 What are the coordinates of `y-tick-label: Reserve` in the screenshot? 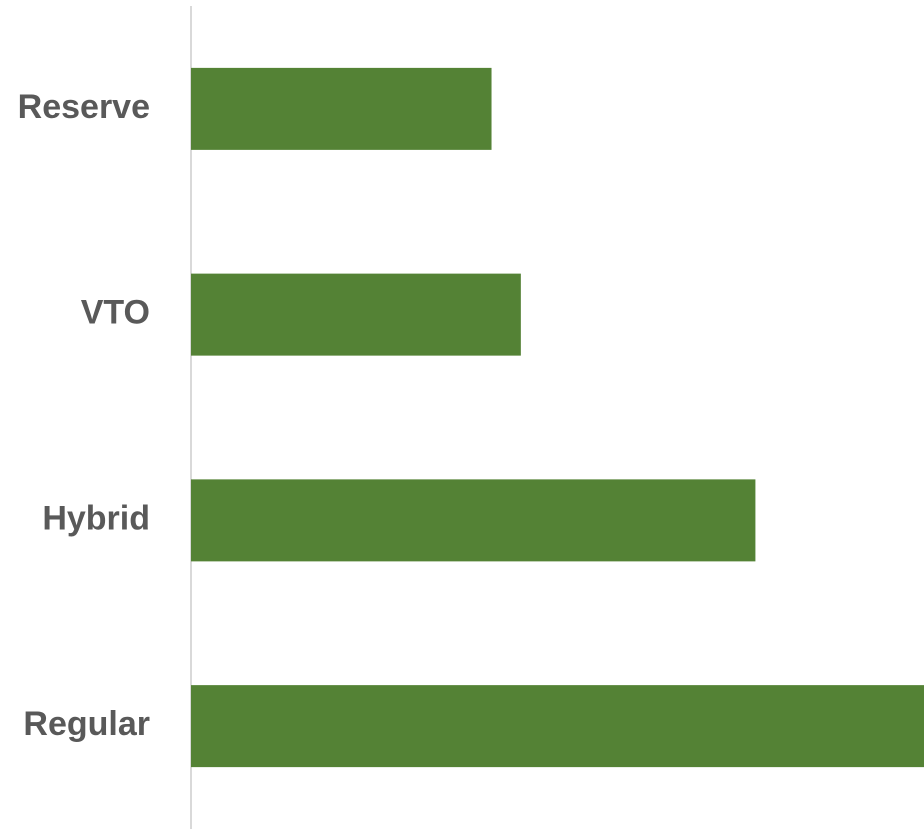 It's located at (84, 107).